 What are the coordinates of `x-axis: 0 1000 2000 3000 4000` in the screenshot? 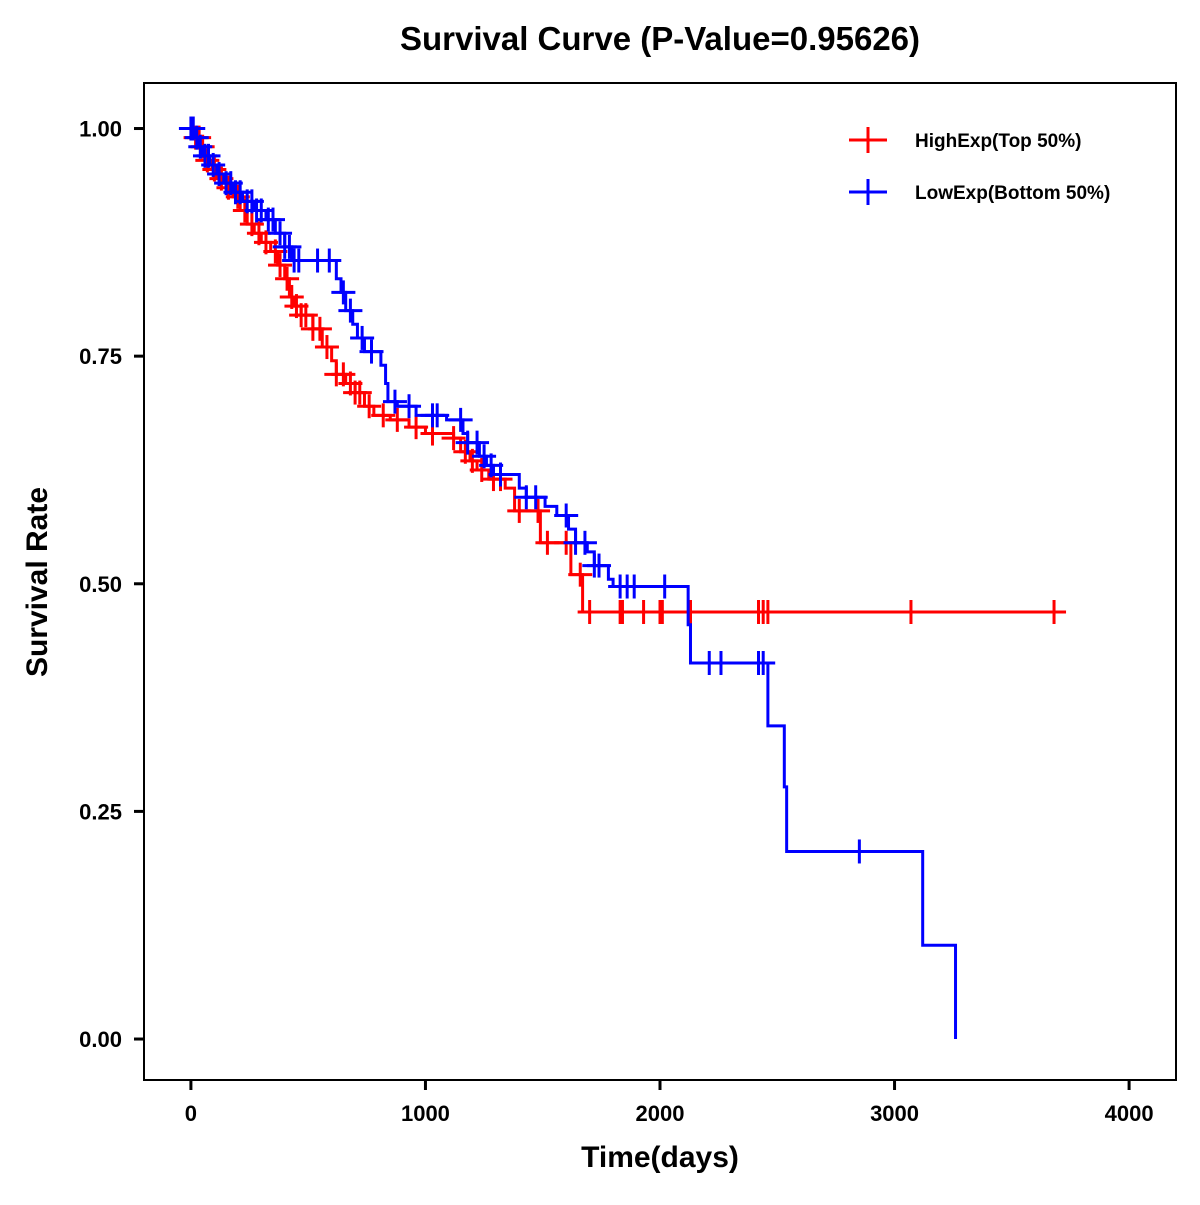 It's located at (669, 1103).